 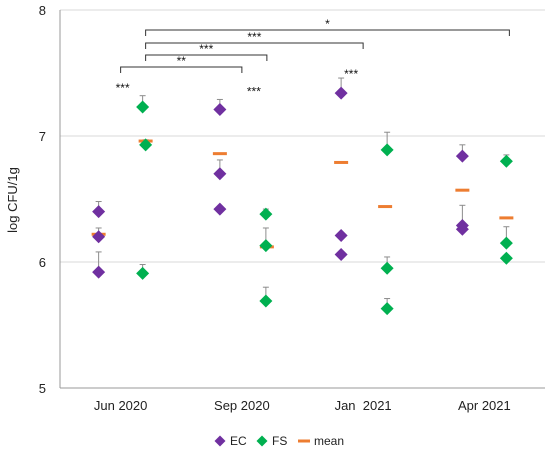 What do you see at coordinates (237, 83) in the screenshot?
I see `significance-annotations: *** *** ***` at bounding box center [237, 83].